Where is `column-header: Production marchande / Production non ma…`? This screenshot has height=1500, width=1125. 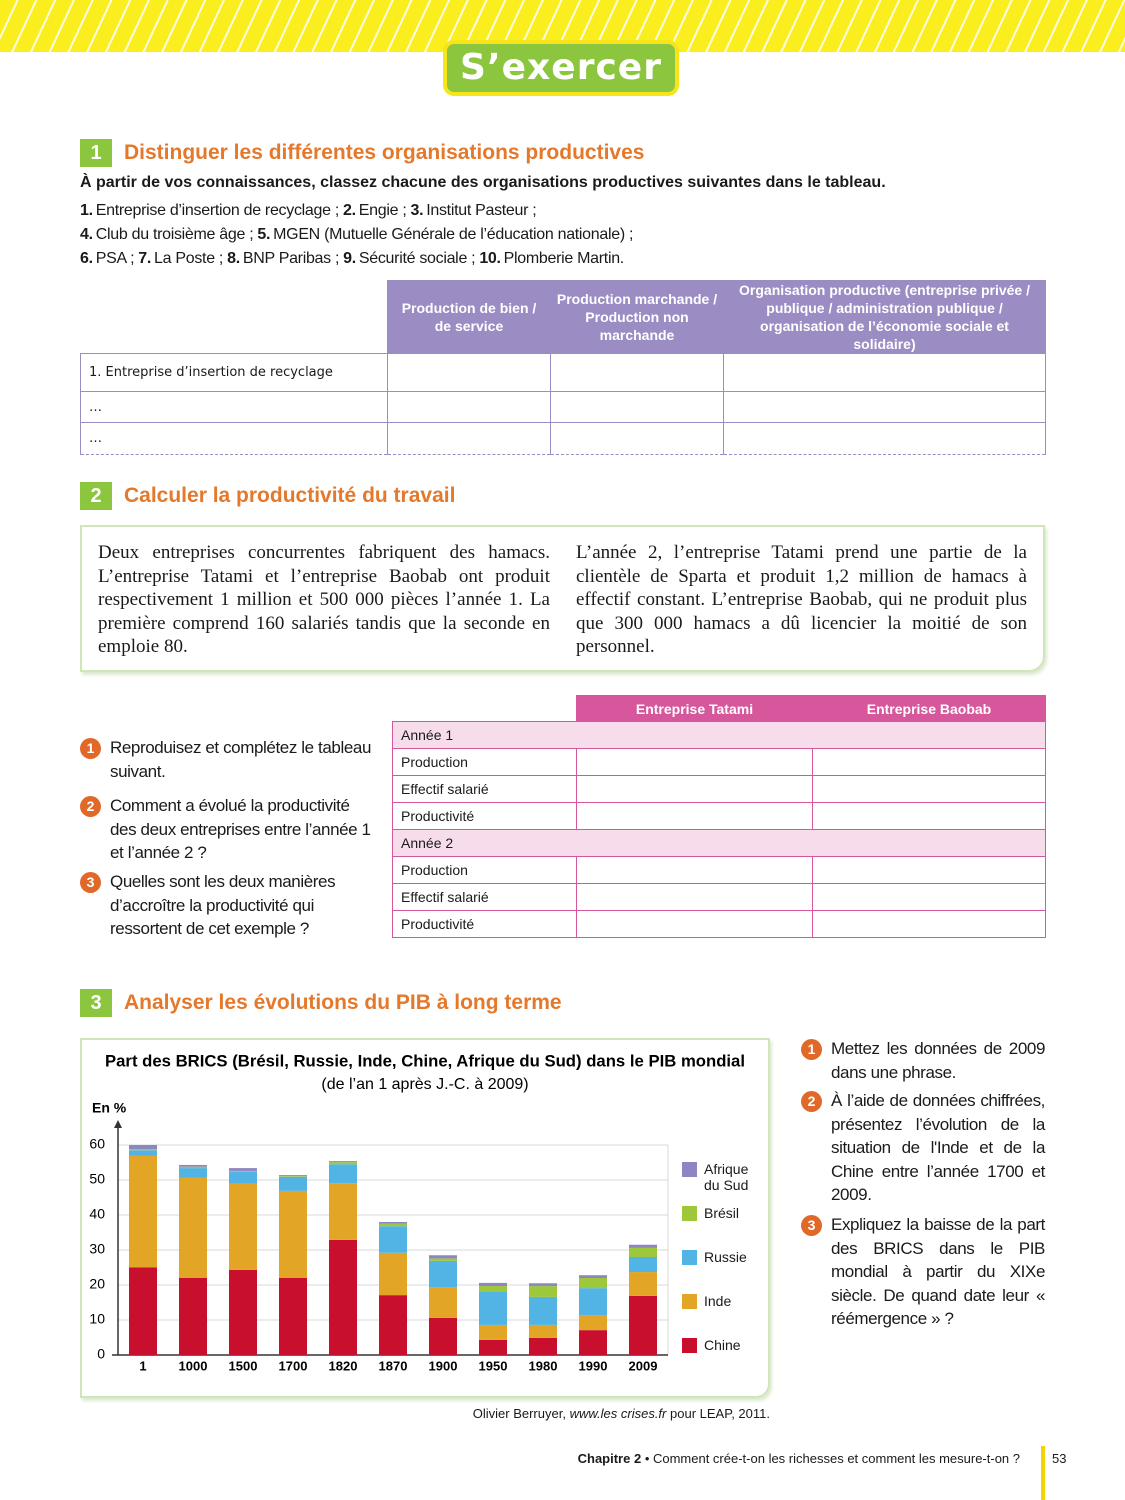 column-header: Production marchande / Production non ma… is located at coordinates (637, 317).